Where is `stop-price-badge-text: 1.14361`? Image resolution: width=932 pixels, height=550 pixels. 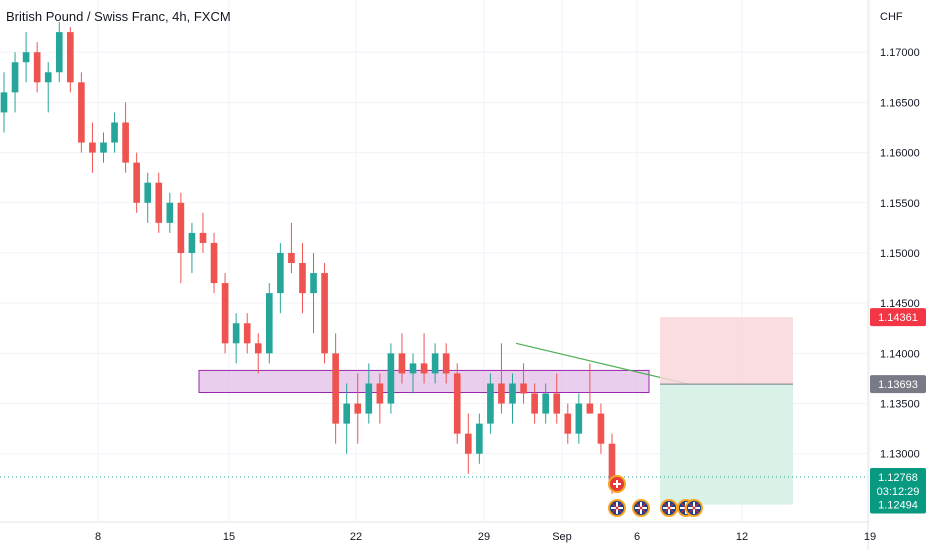
stop-price-badge-text: 1.14361 is located at coordinates (898, 318).